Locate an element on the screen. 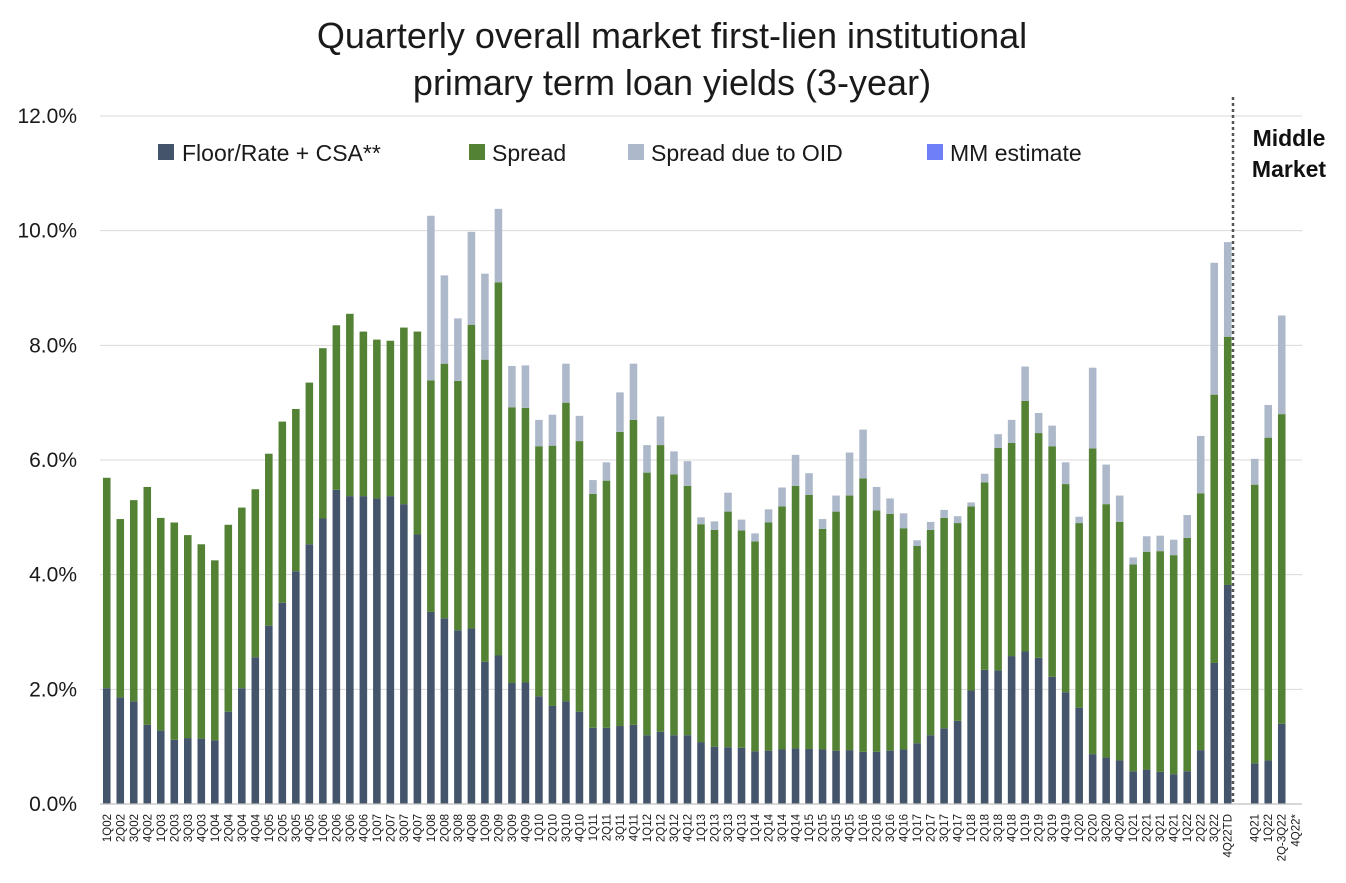  x-tick-label: 2Q20 is located at coordinates (1094, 828).